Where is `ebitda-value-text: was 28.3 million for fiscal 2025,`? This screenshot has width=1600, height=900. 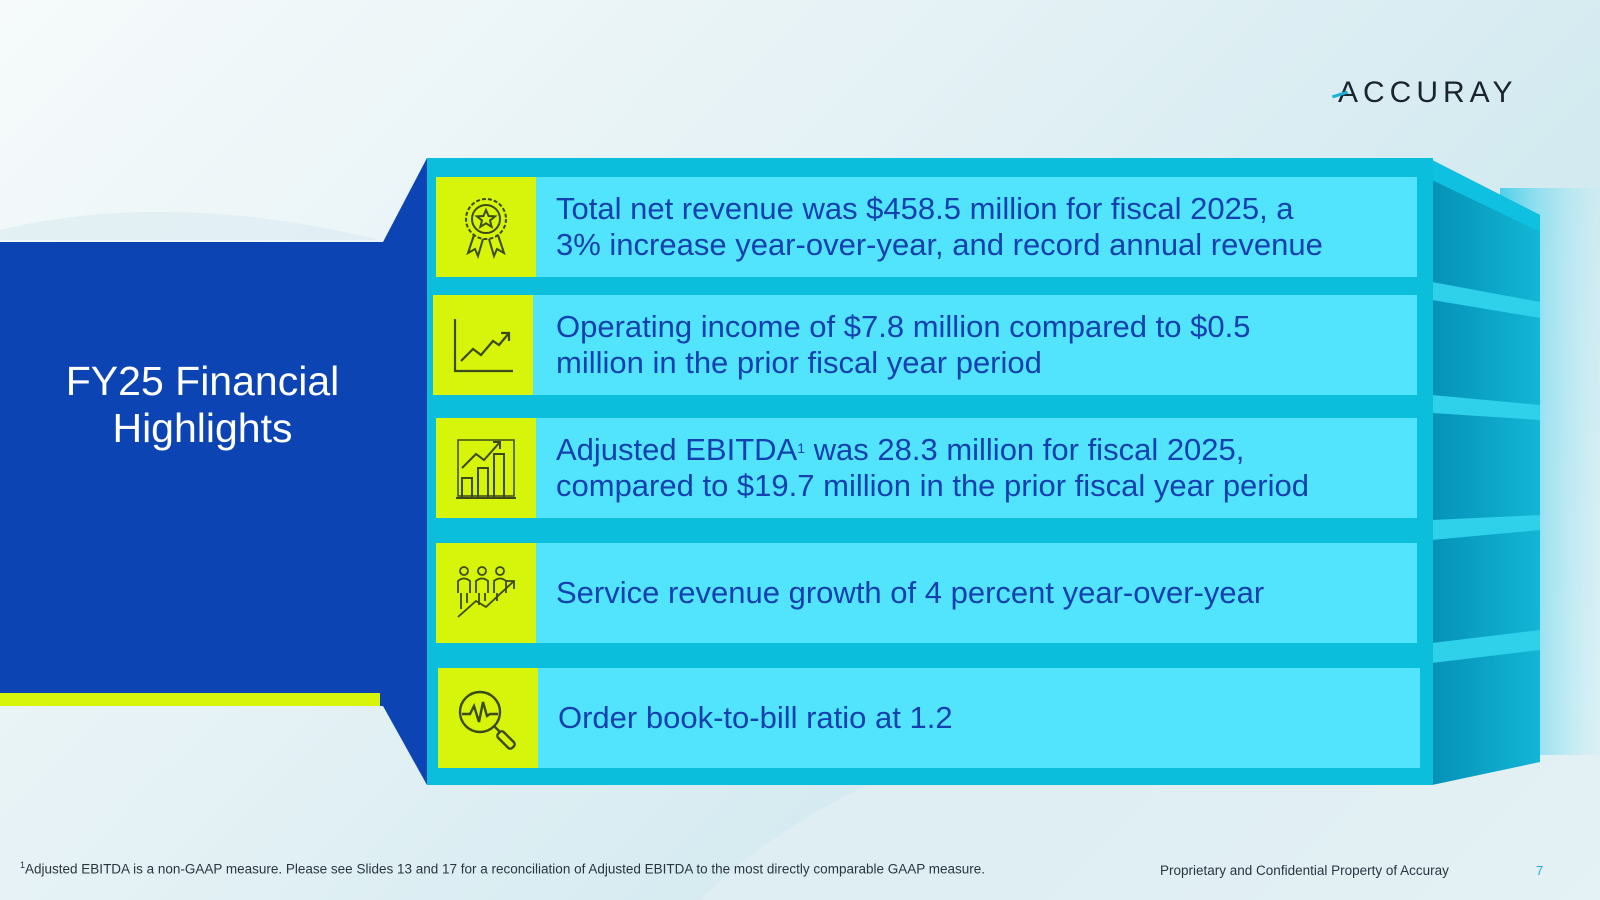
ebitda-value-text: was 28.3 million for fiscal 2025, is located at coordinates (1025, 449).